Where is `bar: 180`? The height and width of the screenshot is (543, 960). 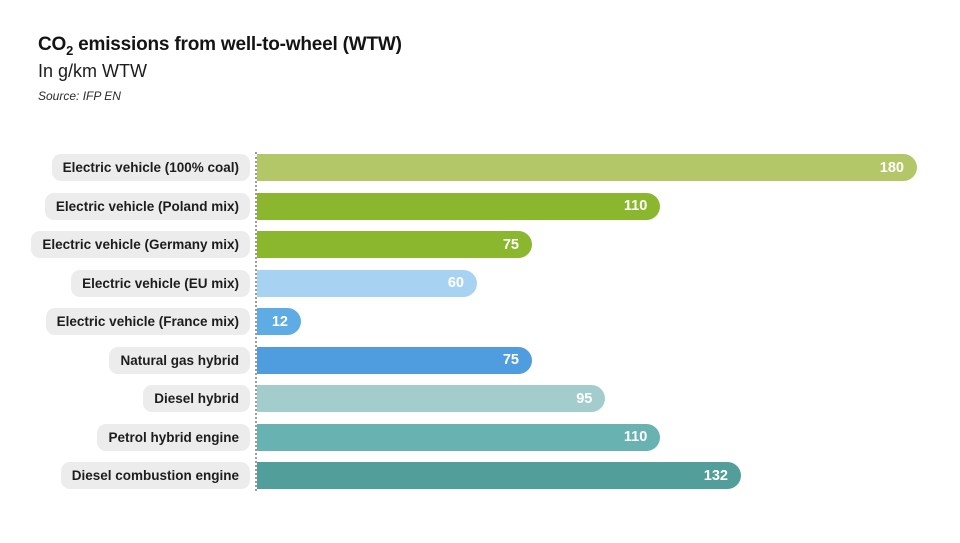 bar: 180 is located at coordinates (587, 167).